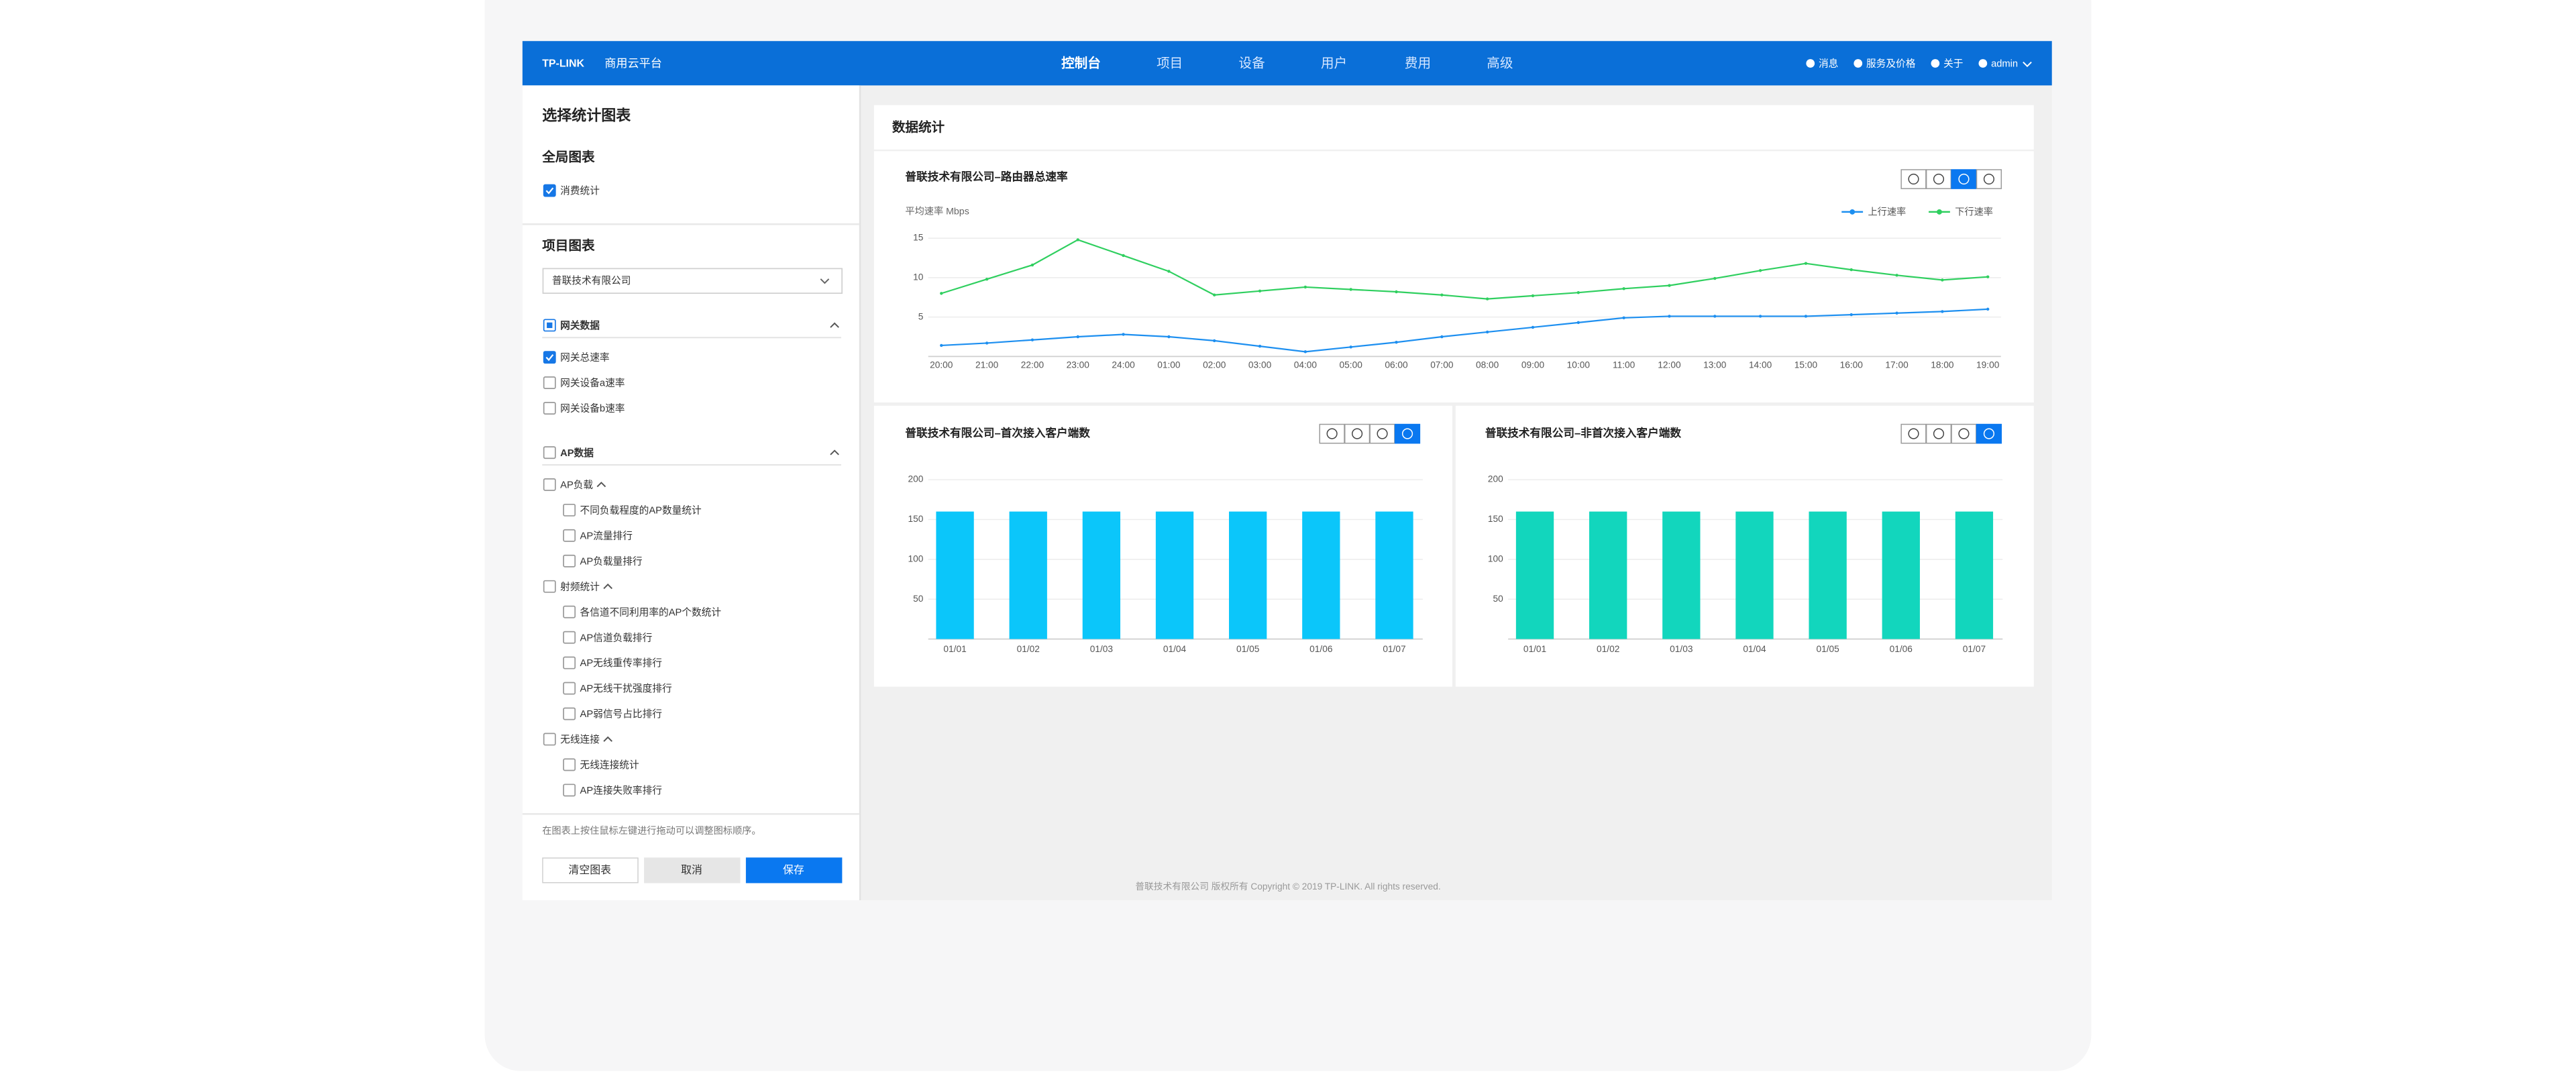 Image resolution: width=2576 pixels, height=1076 pixels. I want to click on nav-item: 控制台, so click(1081, 63).